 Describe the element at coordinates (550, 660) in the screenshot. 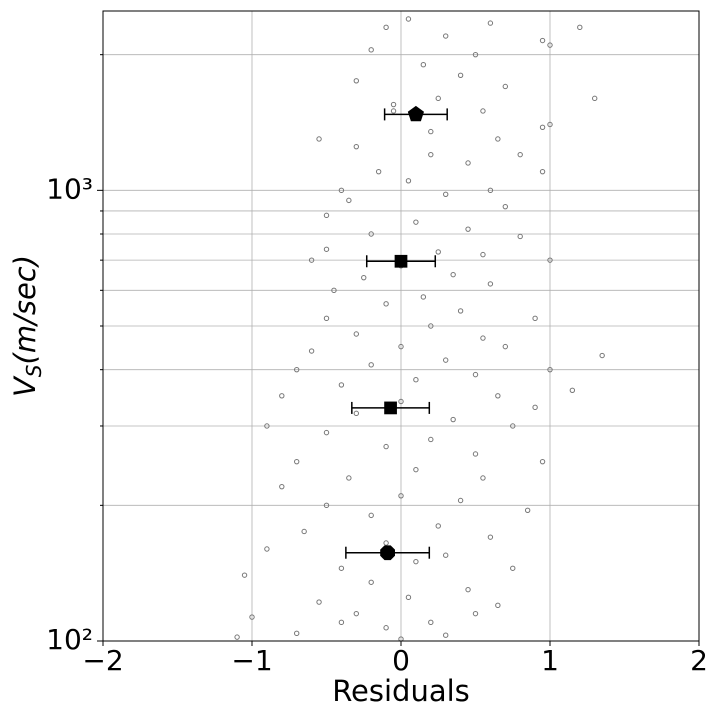

I see `x-tick-label: 1` at that location.